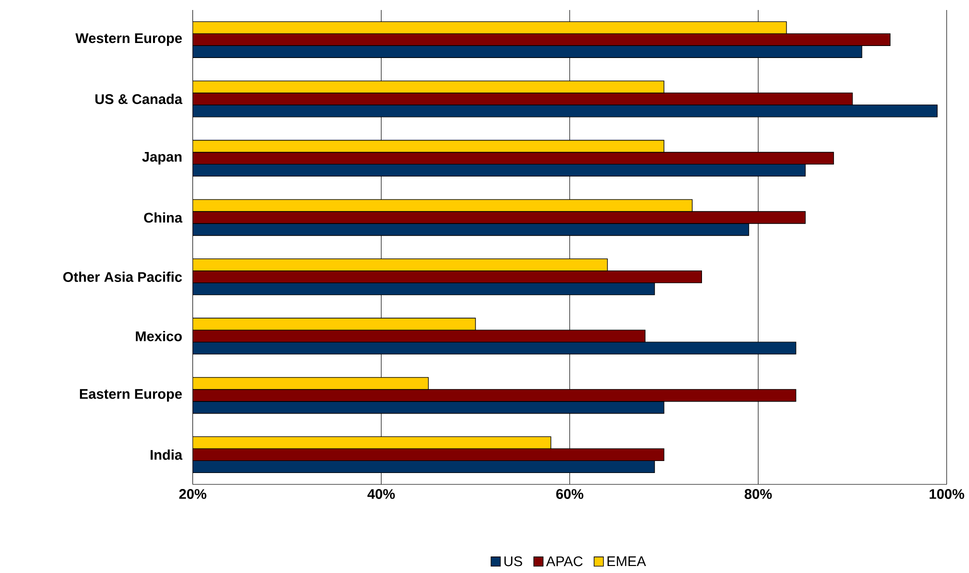 The image size is (969, 573). I want to click on x-tick-label: 40%, so click(381, 493).